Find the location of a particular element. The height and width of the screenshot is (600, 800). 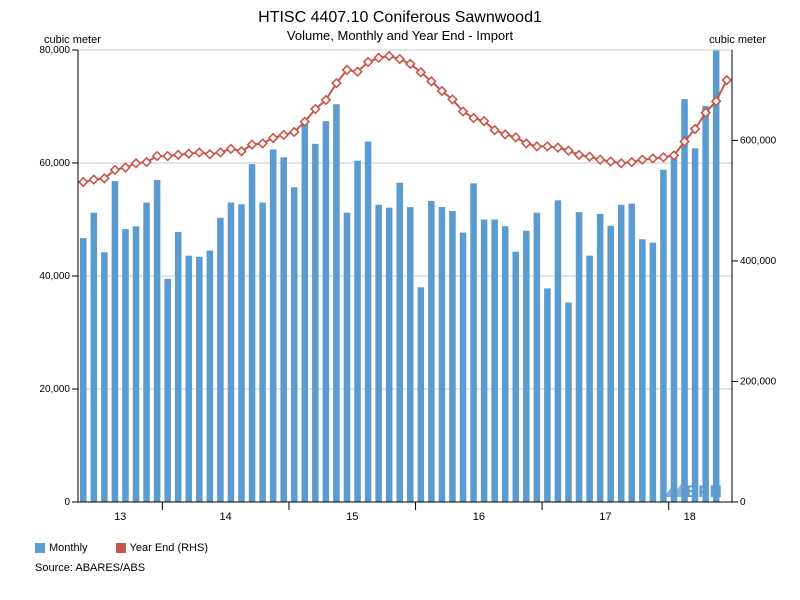

x-tick-label: 13 is located at coordinates (120, 517).